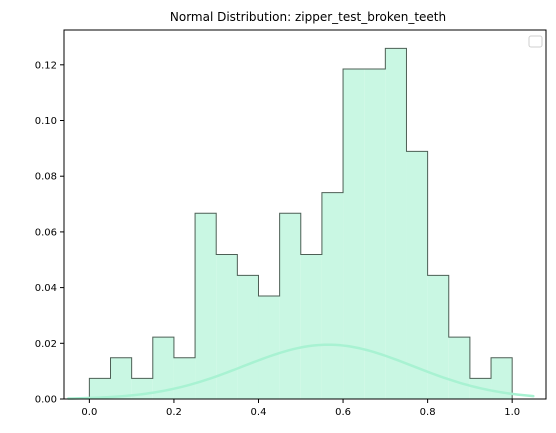 The image size is (556, 433). What do you see at coordinates (89, 412) in the screenshot?
I see `x-tick-label: 0.0` at bounding box center [89, 412].